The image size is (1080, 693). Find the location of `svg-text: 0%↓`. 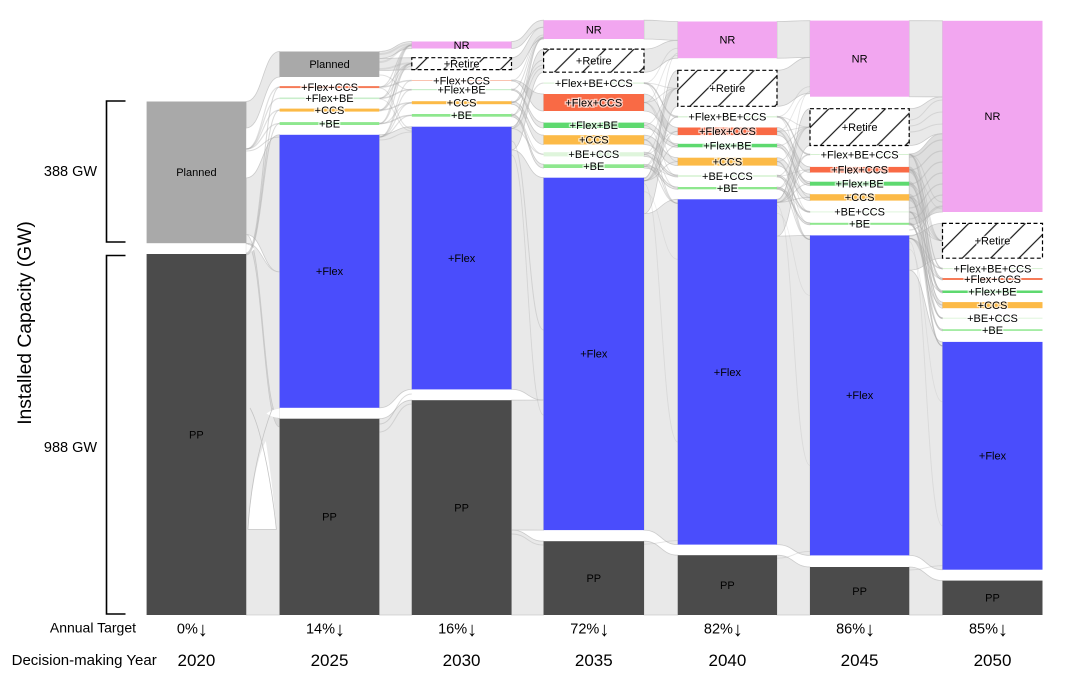

svg-text: 0%↓ is located at coordinates (192, 630).